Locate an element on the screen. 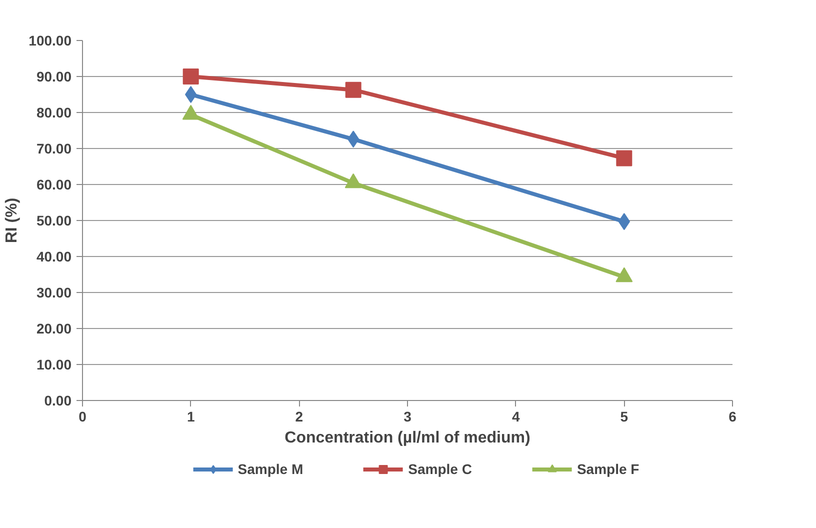  y-tick-label: 20.00 is located at coordinates (54, 328).